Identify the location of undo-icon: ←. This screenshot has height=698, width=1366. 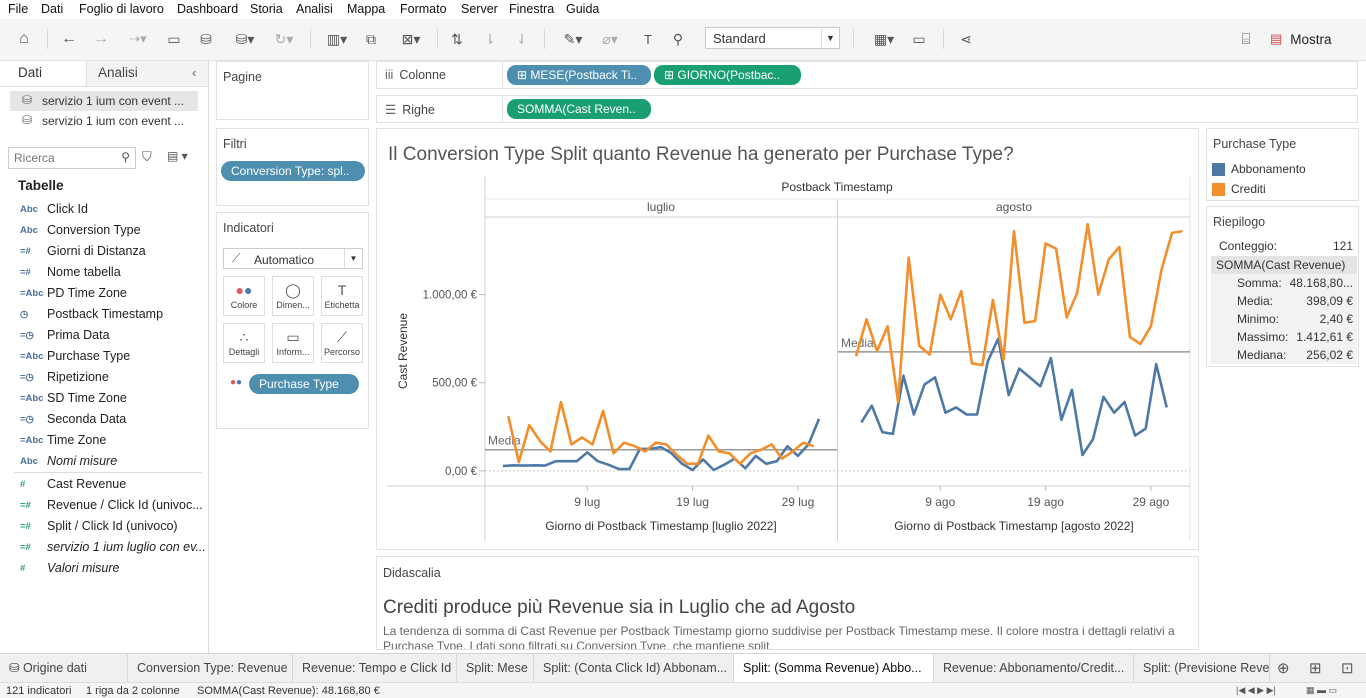
(69, 38).